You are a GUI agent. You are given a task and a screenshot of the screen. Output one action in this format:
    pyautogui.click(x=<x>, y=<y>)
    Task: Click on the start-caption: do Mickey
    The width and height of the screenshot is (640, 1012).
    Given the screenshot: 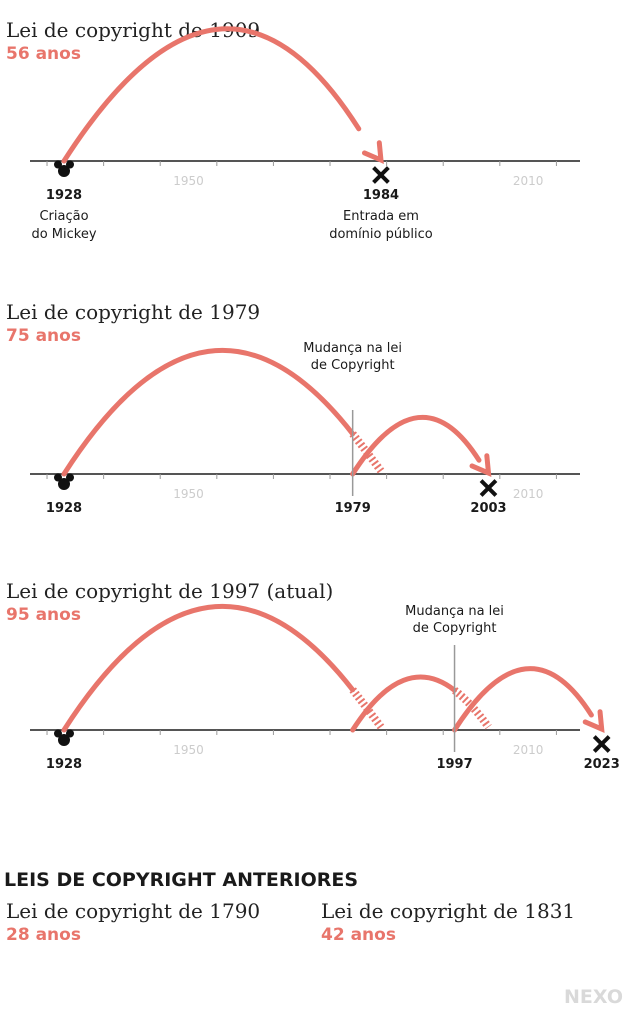 What is the action you would take?
    pyautogui.click(x=63, y=234)
    